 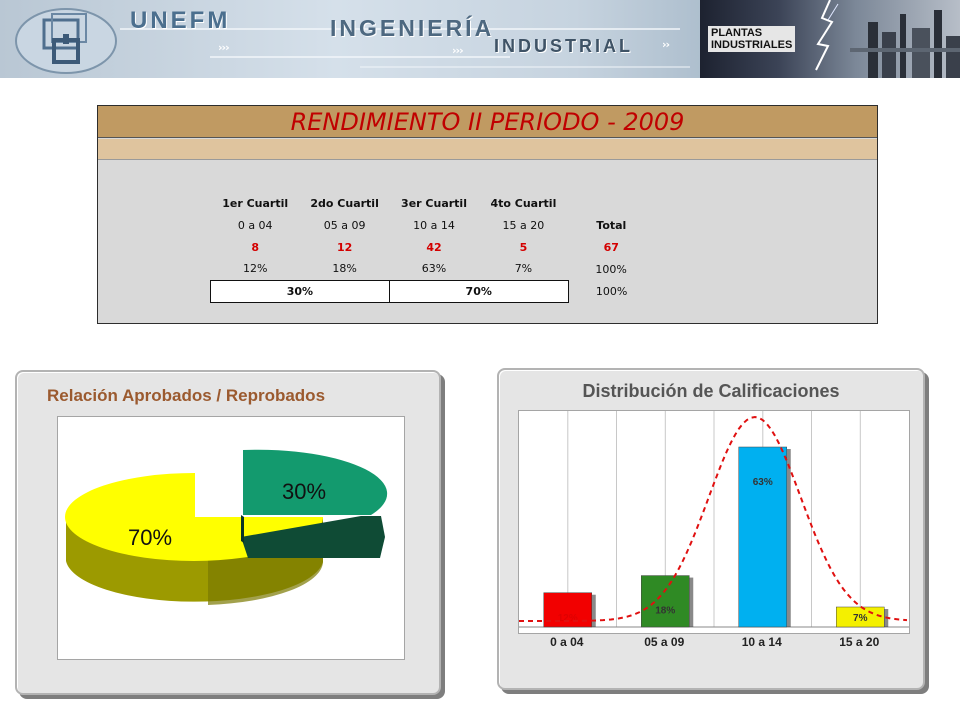 I want to click on plants-label-line-1: PLANTAS, so click(x=737, y=33).